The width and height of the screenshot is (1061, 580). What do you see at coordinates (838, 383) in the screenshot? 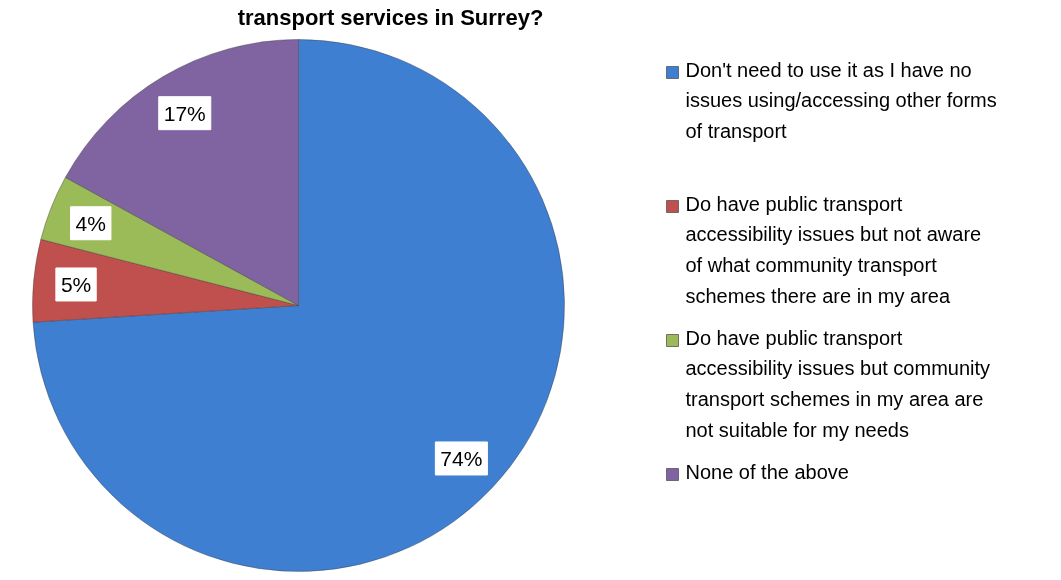
I see `legend-label: Do have public transport accessibility issues but community transport schemes in my area are not suitable for my needs` at bounding box center [838, 383].